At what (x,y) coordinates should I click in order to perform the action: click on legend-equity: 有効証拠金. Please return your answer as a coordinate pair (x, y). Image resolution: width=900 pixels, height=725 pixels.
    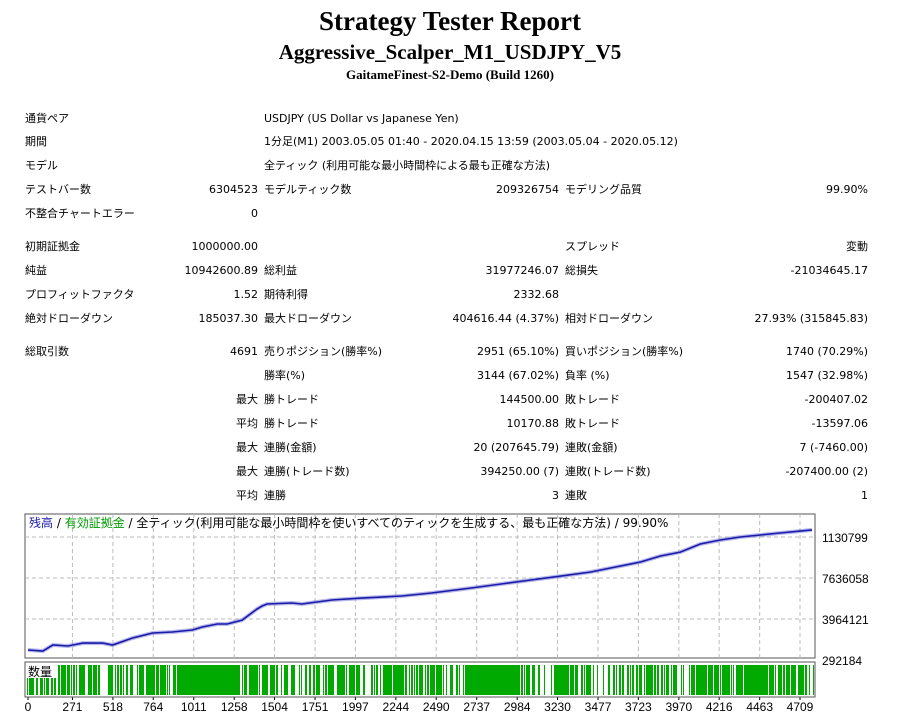
    Looking at the image, I should click on (95, 522).